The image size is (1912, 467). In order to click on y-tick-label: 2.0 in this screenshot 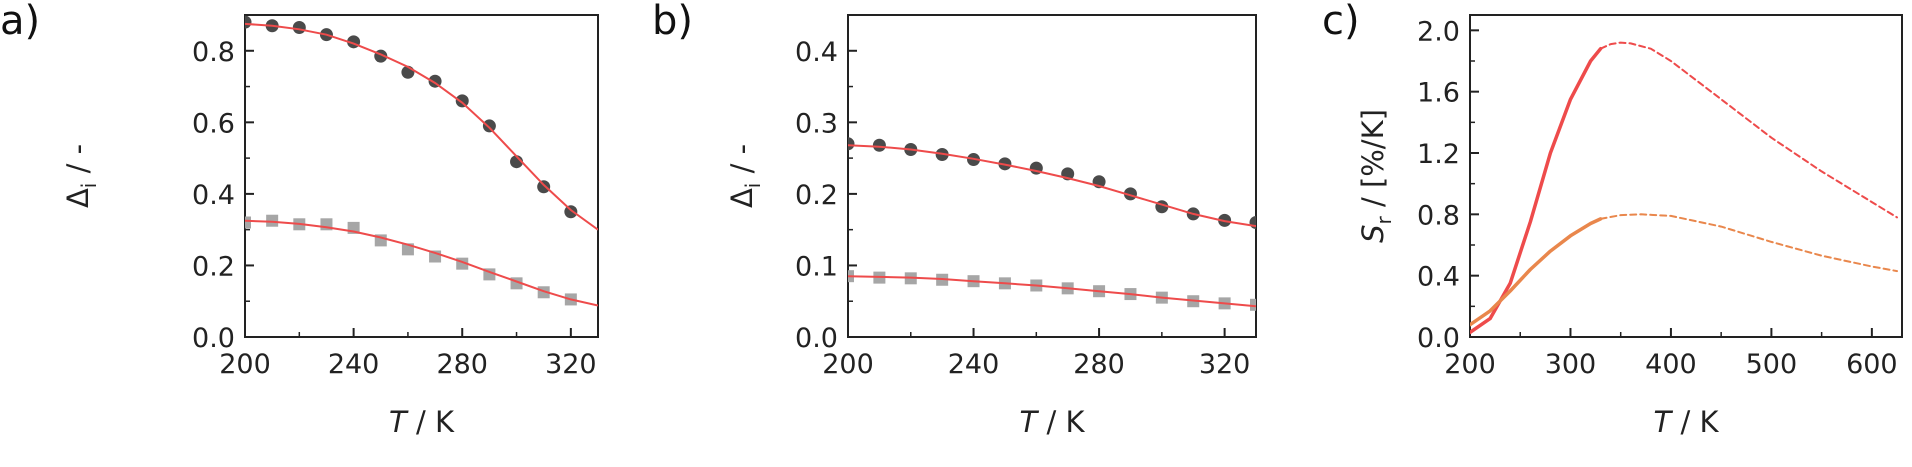, I will do `click(1438, 31)`.